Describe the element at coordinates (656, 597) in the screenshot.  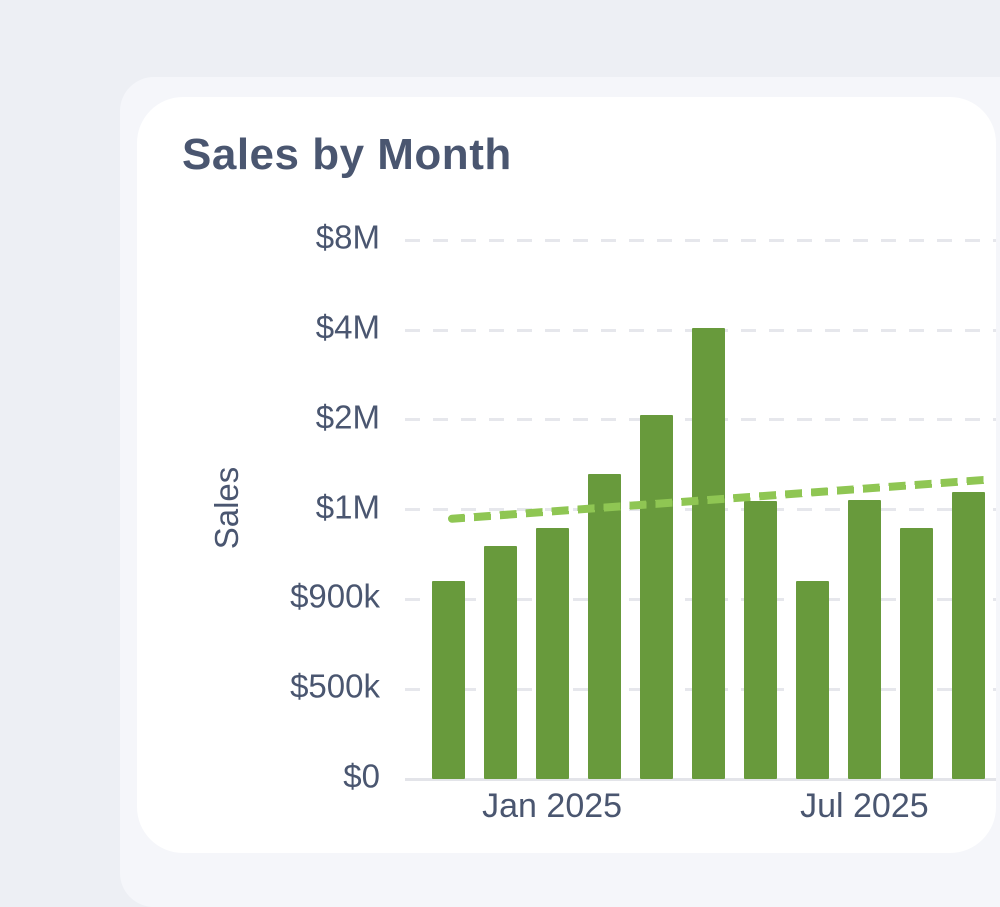
I see `bar-mar-2025` at that location.